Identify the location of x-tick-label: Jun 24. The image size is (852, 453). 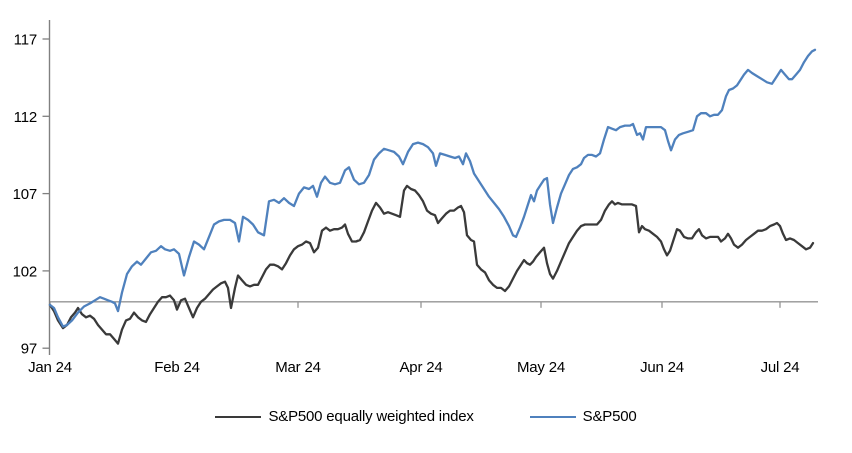
(662, 367).